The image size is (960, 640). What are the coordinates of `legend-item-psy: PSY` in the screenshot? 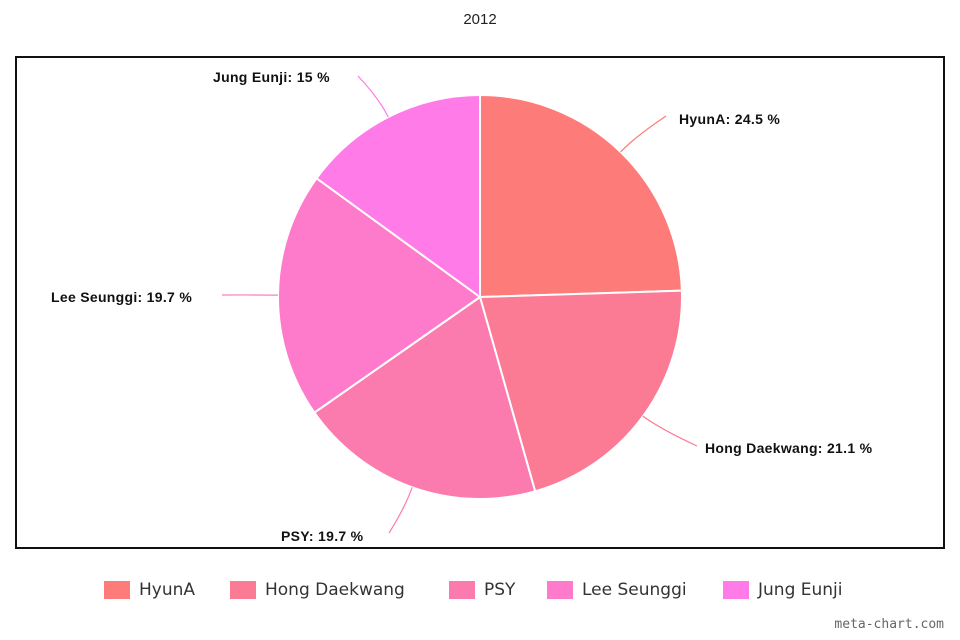 It's located at (482, 590).